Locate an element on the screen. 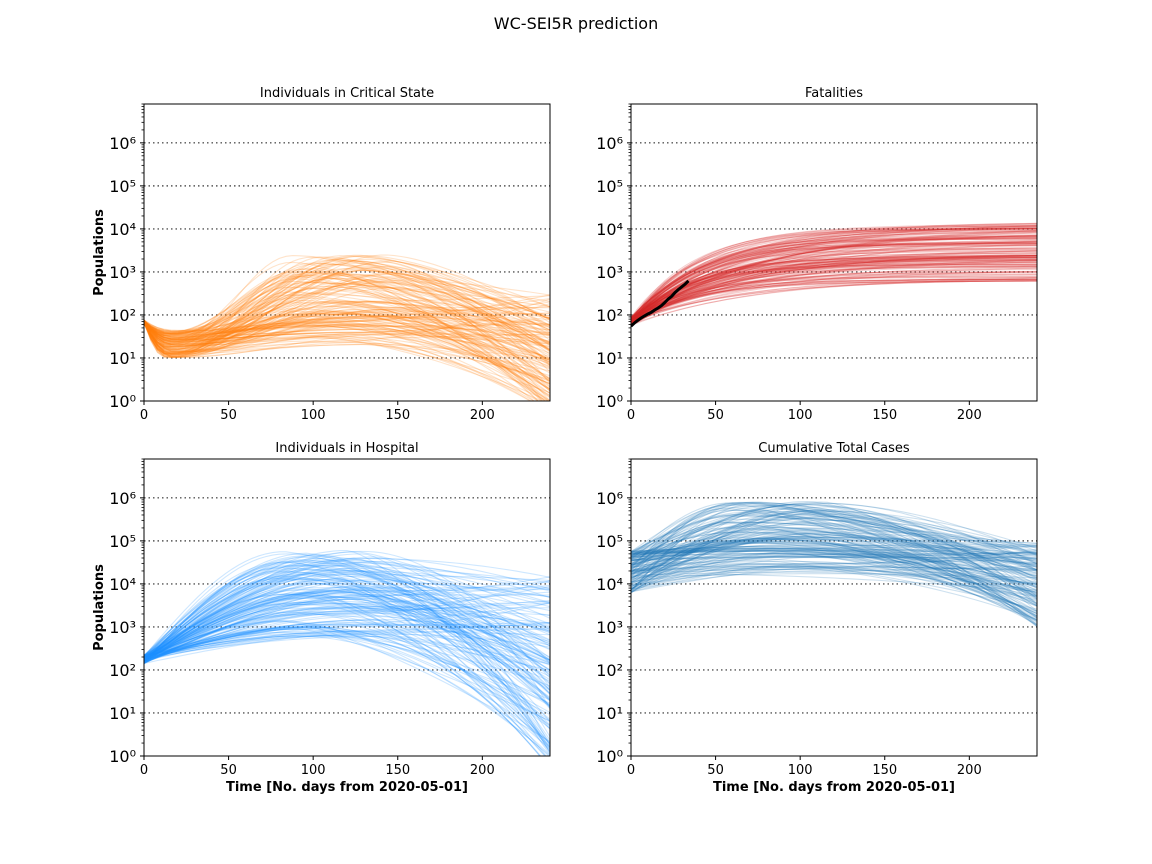  x-tick-label: 0 is located at coordinates (144, 770).